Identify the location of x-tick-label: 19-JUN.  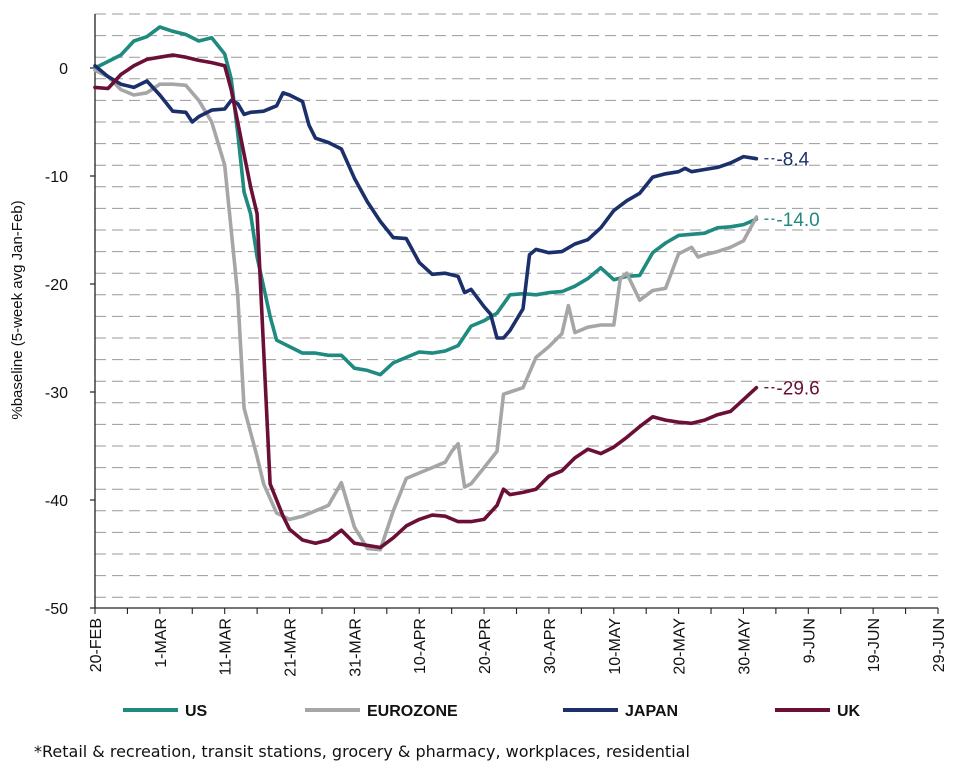
(874, 645).